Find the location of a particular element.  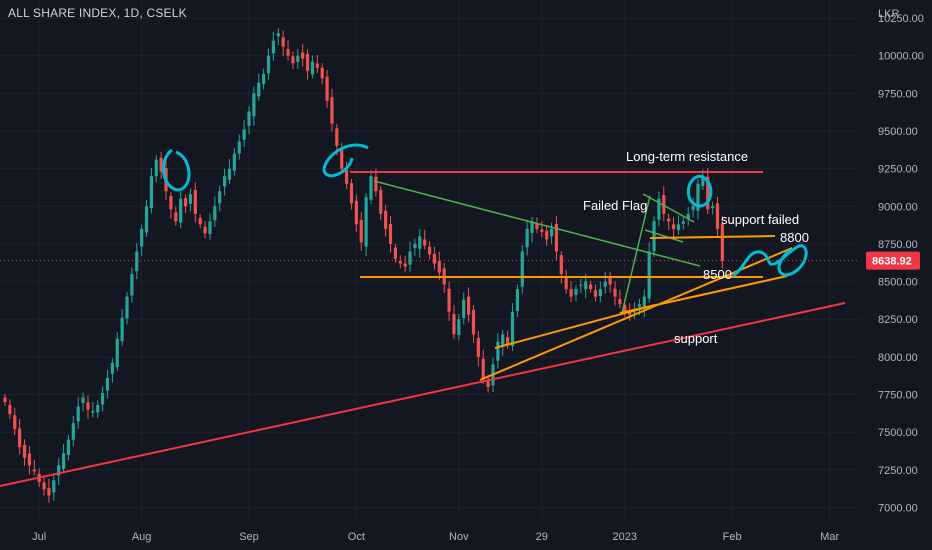

x-tick-label: 2023 is located at coordinates (625, 537).